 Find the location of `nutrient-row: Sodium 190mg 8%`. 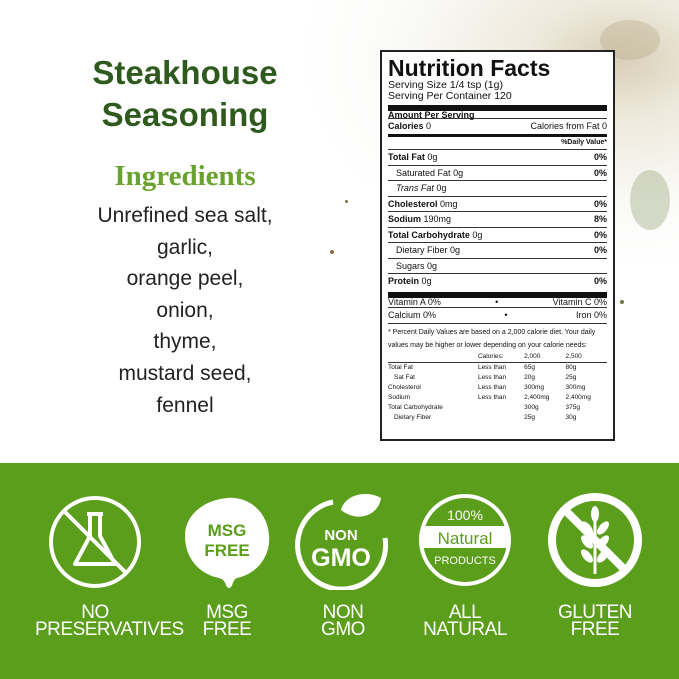

nutrient-row: Sodium 190mg 8% is located at coordinates (497, 219).